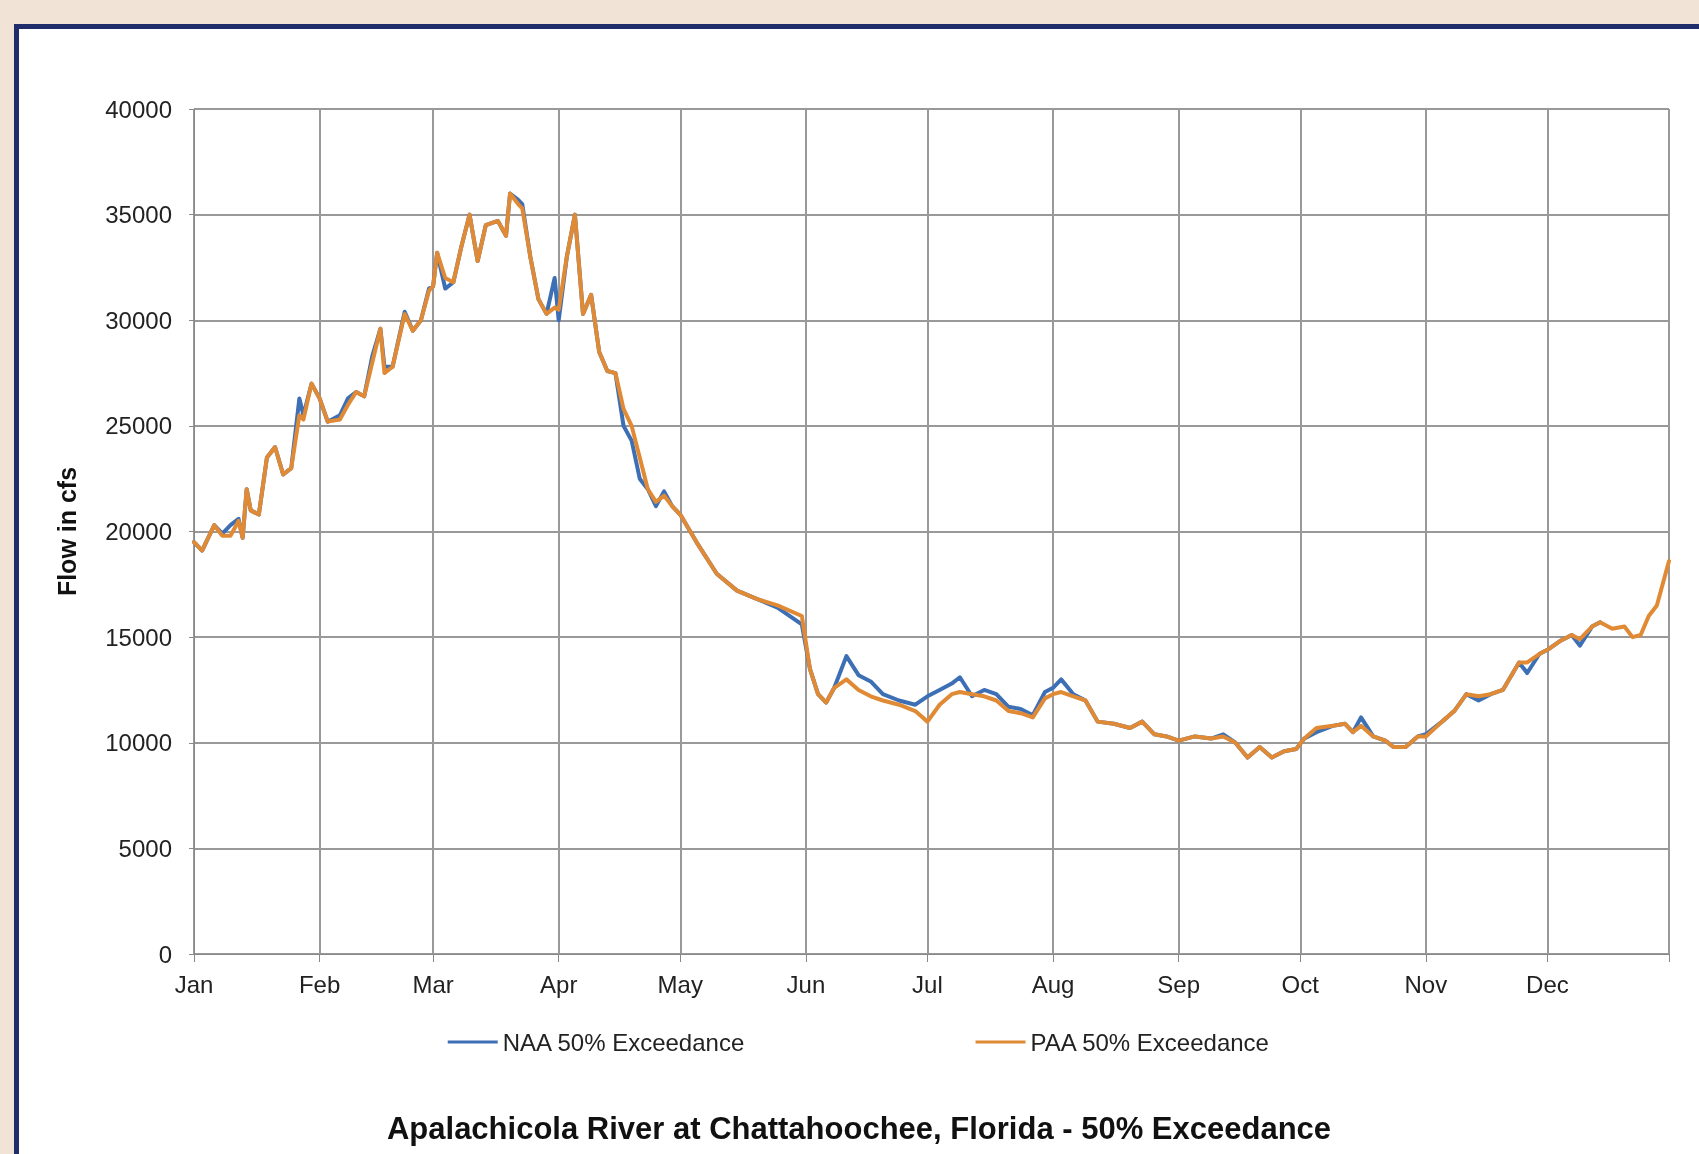 Image resolution: width=1699 pixels, height=1154 pixels. Describe the element at coordinates (138, 320) in the screenshot. I see `y-tick-label: 30000` at that location.